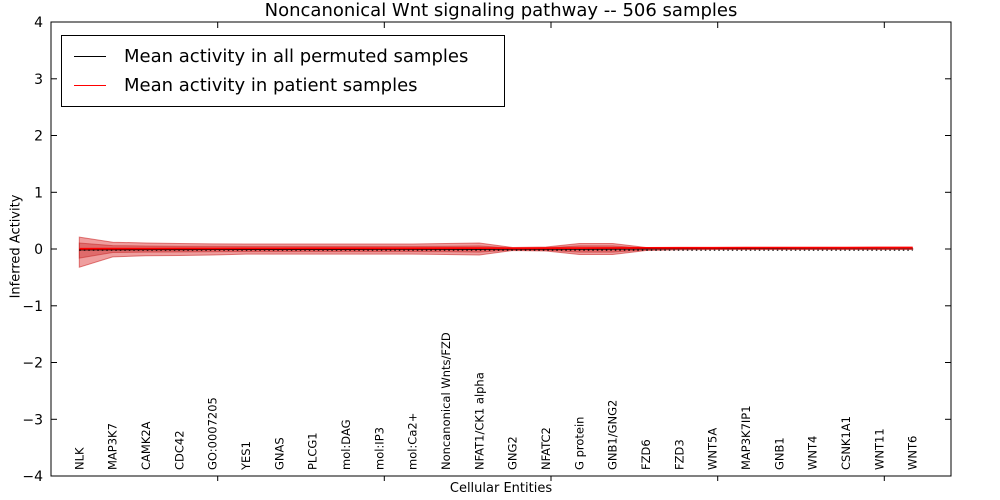  Describe the element at coordinates (79, 458) in the screenshot. I see `x-entity-label: NLK` at that location.